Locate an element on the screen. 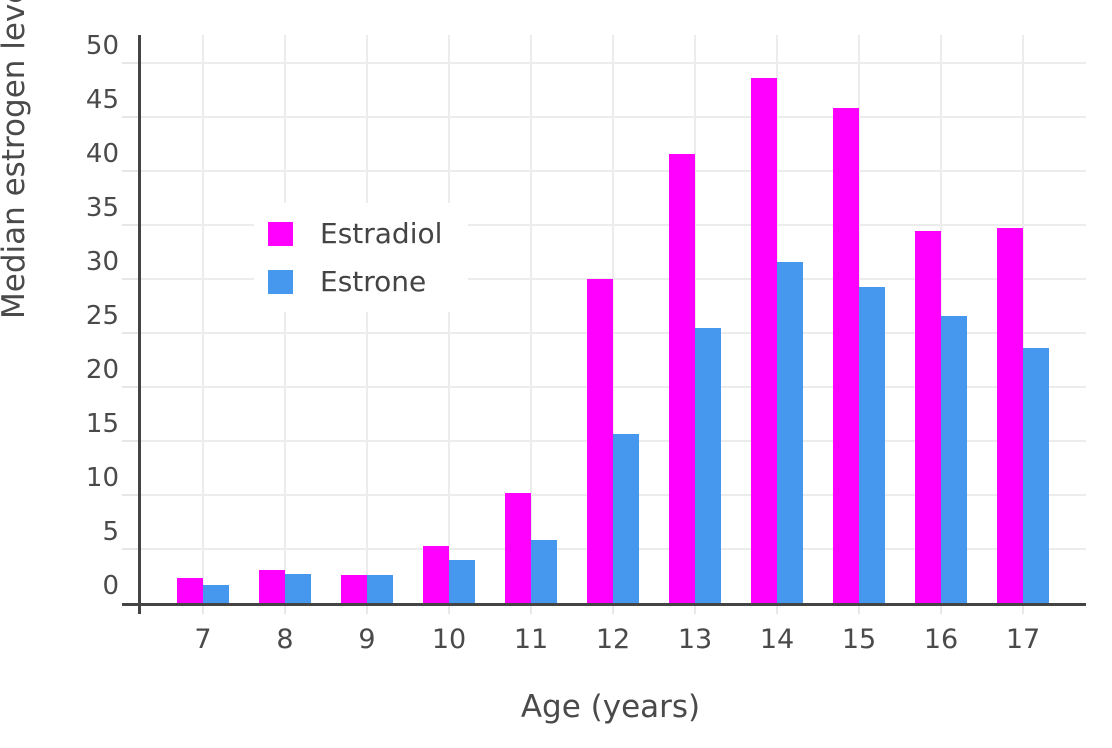  x-tick-label-age-12: 12 is located at coordinates (613, 639).